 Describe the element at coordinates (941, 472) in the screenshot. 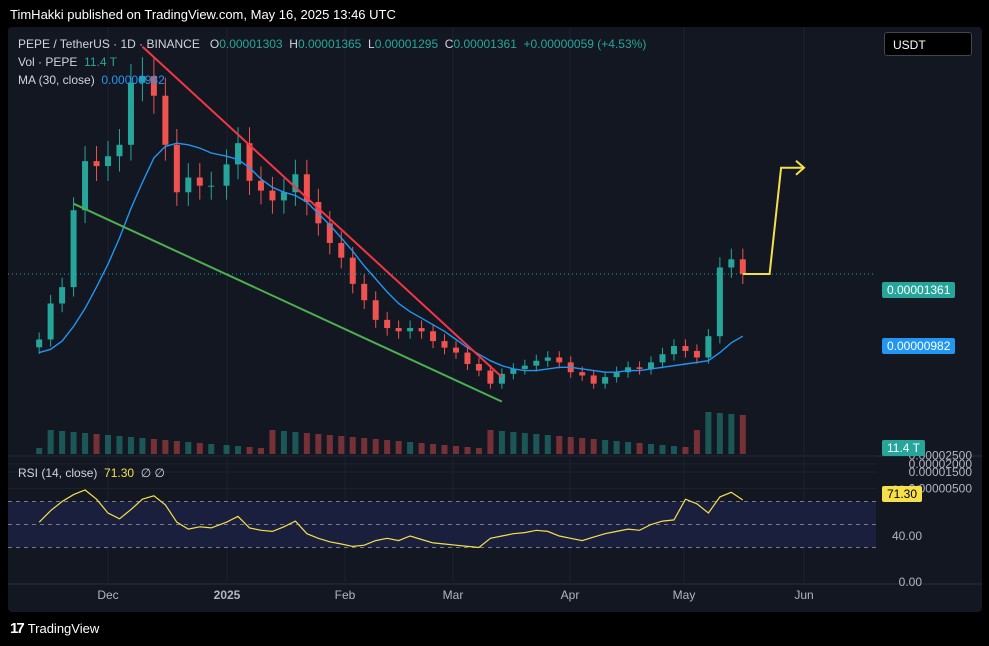

I see `y-tick-label: 0.00001500` at that location.